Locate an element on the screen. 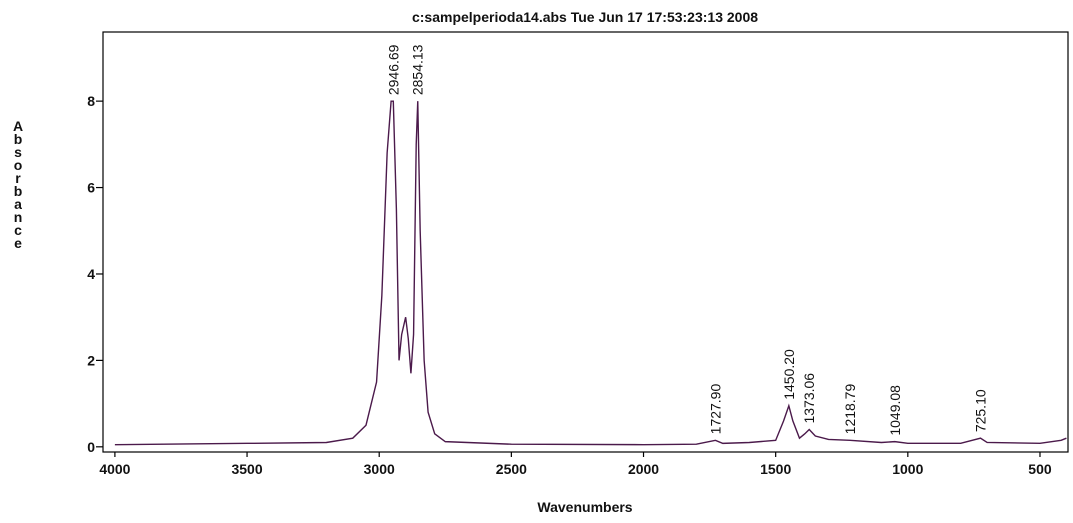 The height and width of the screenshot is (523, 1073). x-tick-label: 2500 is located at coordinates (511, 469).